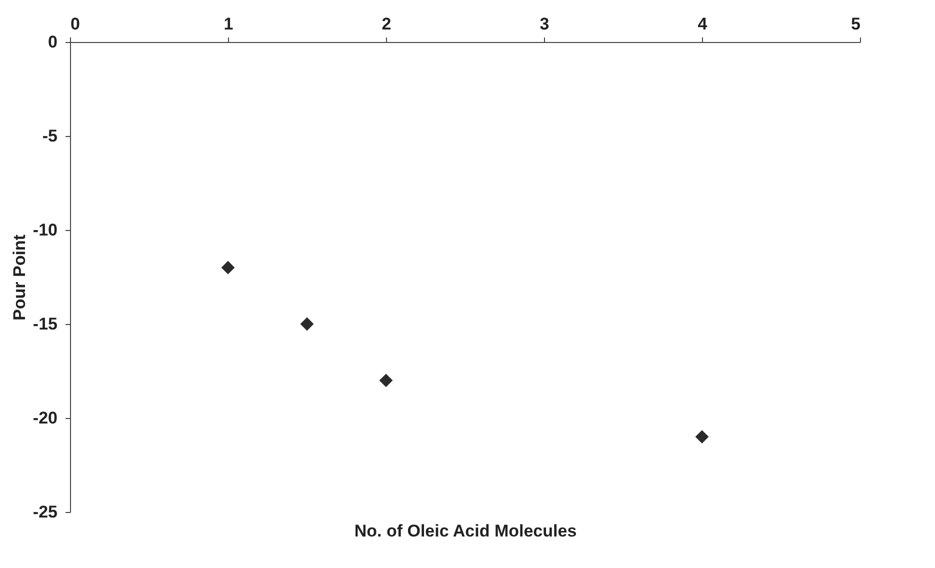 The width and height of the screenshot is (935, 568). Describe the element at coordinates (45, 512) in the screenshot. I see `y-tick-label: -25` at that location.